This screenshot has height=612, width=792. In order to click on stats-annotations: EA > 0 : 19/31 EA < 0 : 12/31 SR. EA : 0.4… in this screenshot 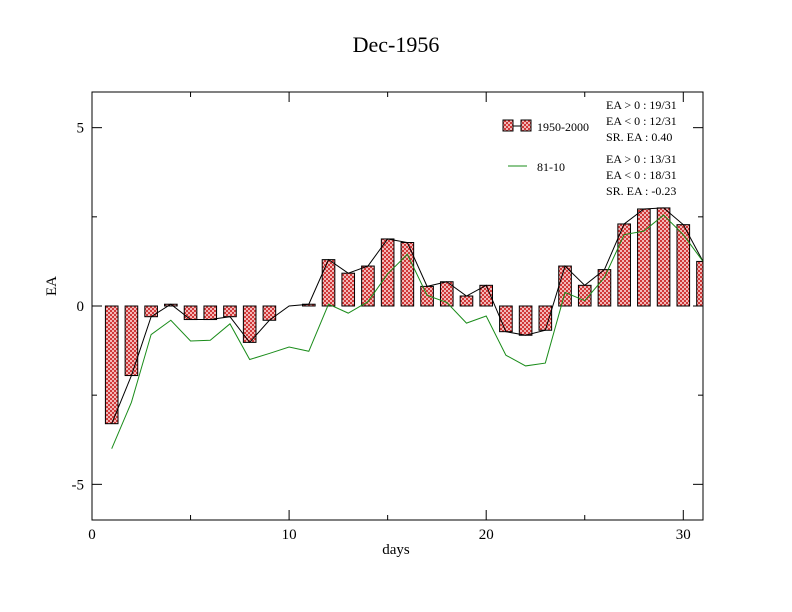, I will do `click(641, 148)`.